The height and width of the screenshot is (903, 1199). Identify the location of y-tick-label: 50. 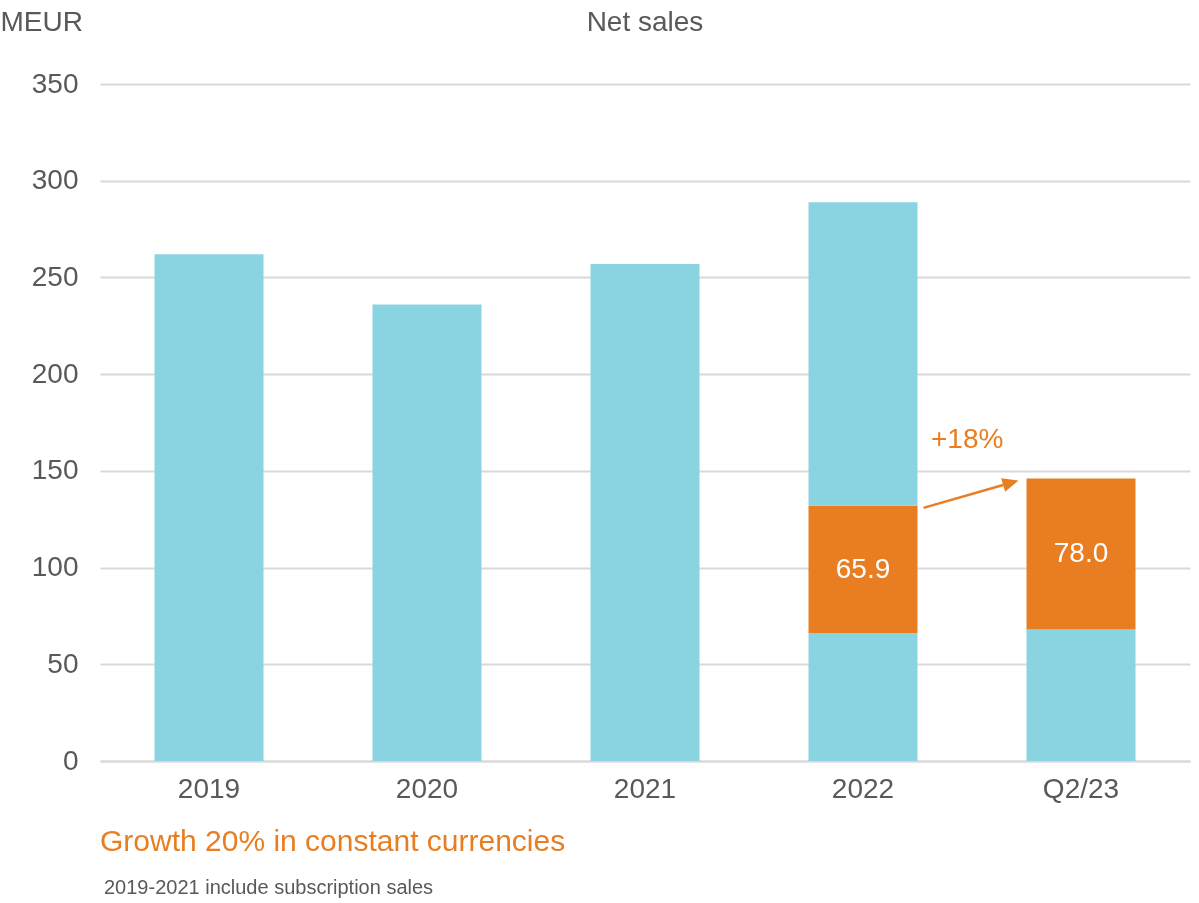
(63, 663).